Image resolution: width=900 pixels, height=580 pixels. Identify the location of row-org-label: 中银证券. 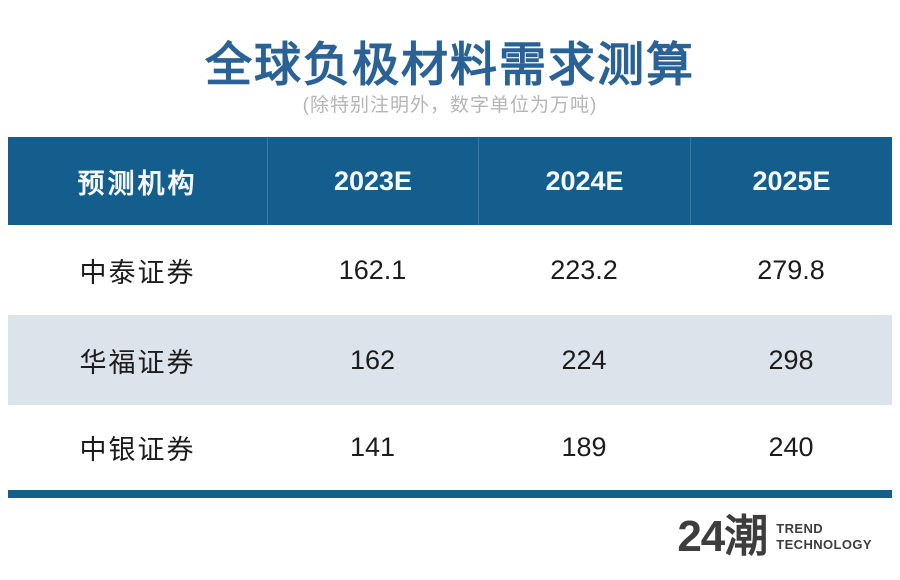
(137, 450).